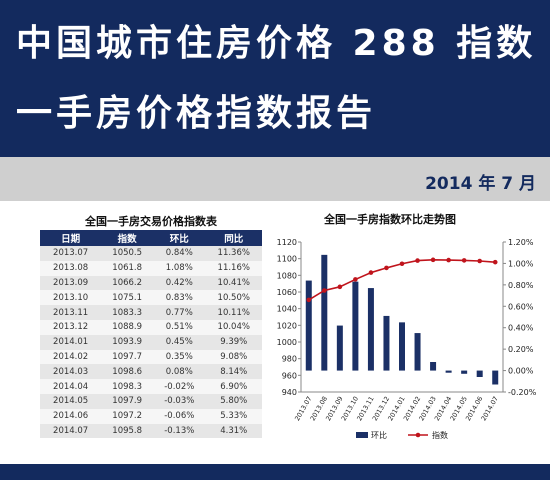 This screenshot has height=480, width=550. I want to click on legend-label-mom: 环比, so click(379, 435).